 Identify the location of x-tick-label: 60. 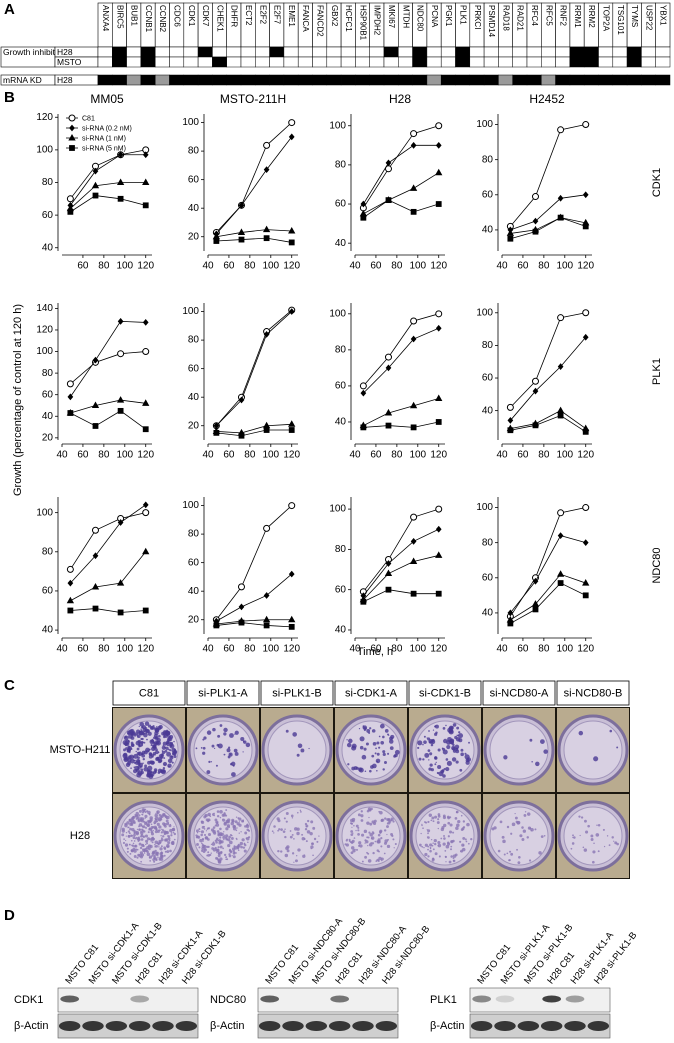
(523, 266).